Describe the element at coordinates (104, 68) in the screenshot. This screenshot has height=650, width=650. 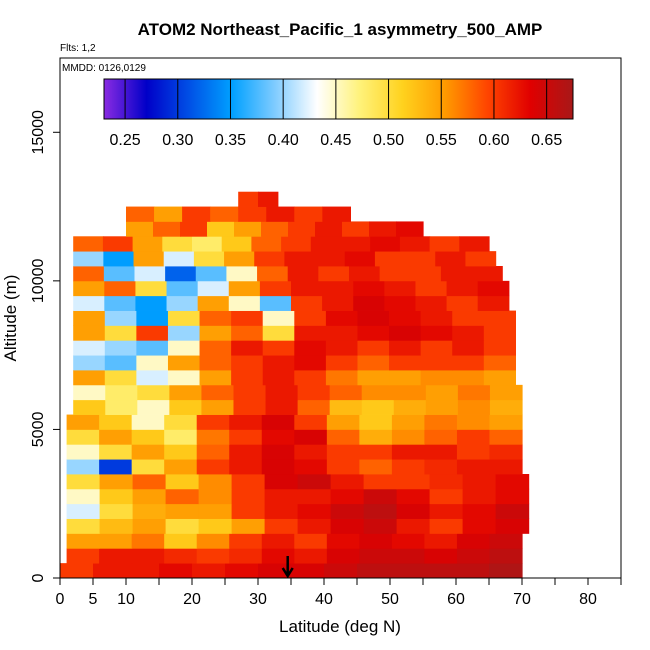
I see `dates-note: MMDD: 0126,0129` at that location.